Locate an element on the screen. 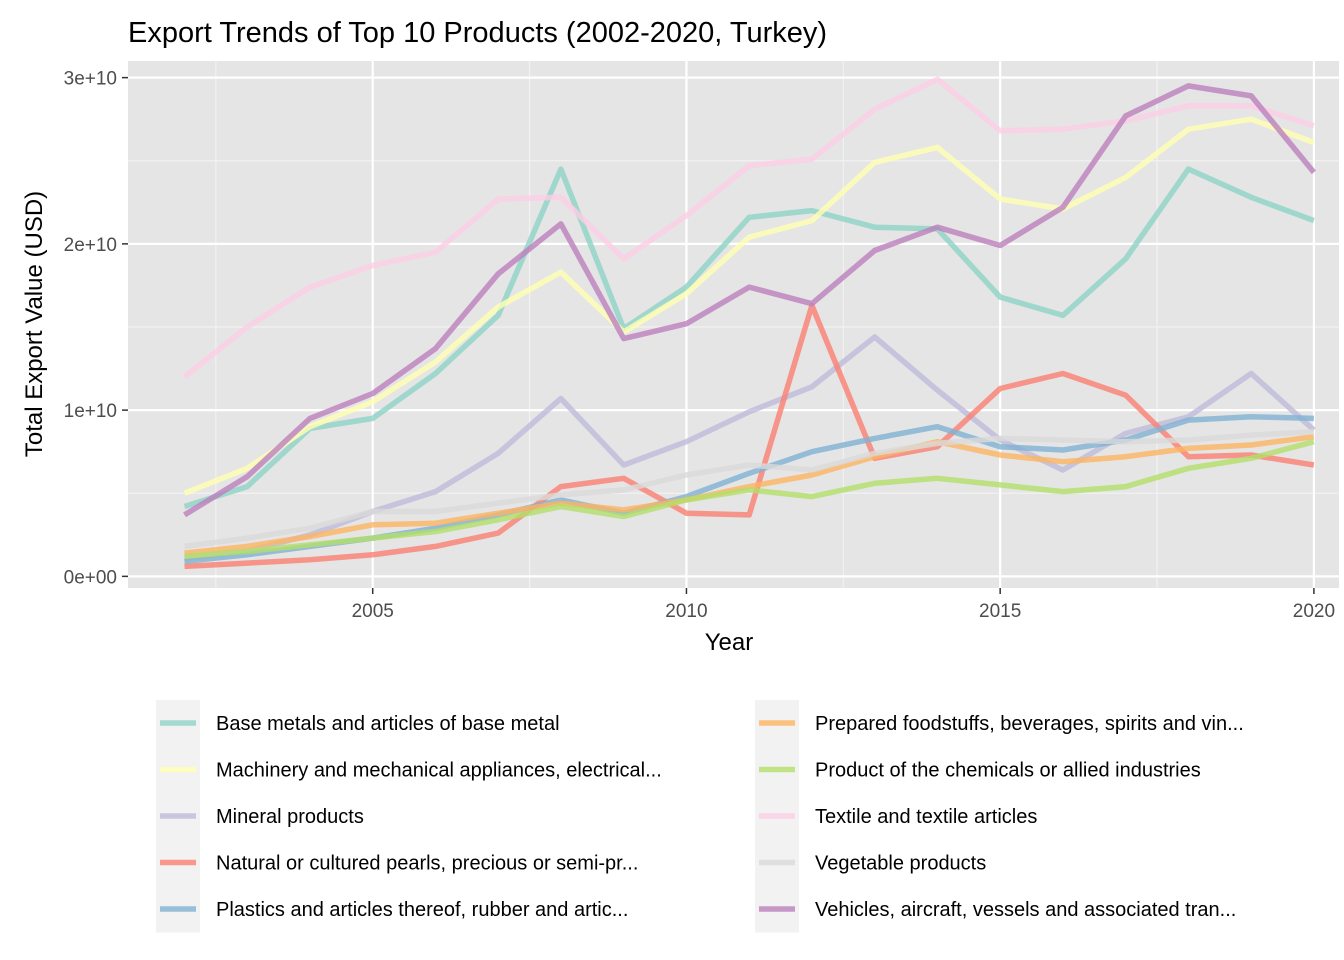 The image size is (1344, 960). y-tick-label: 1e+10 is located at coordinates (90, 411).